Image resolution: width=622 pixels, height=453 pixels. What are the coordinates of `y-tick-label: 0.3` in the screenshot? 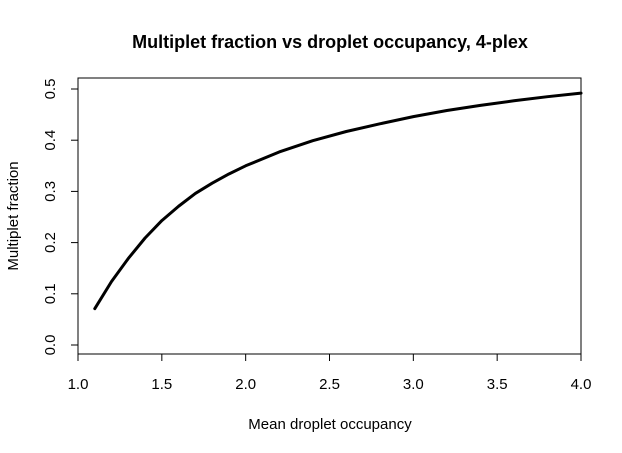 It's located at (50, 191).